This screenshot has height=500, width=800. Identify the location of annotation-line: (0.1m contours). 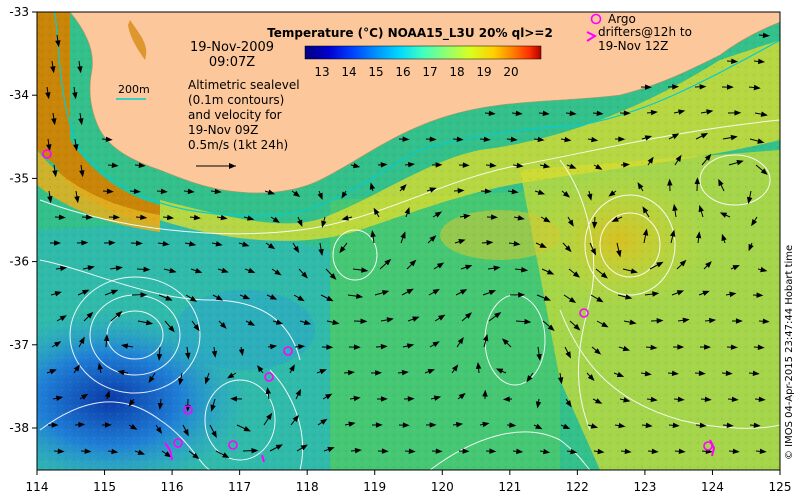
(236, 100).